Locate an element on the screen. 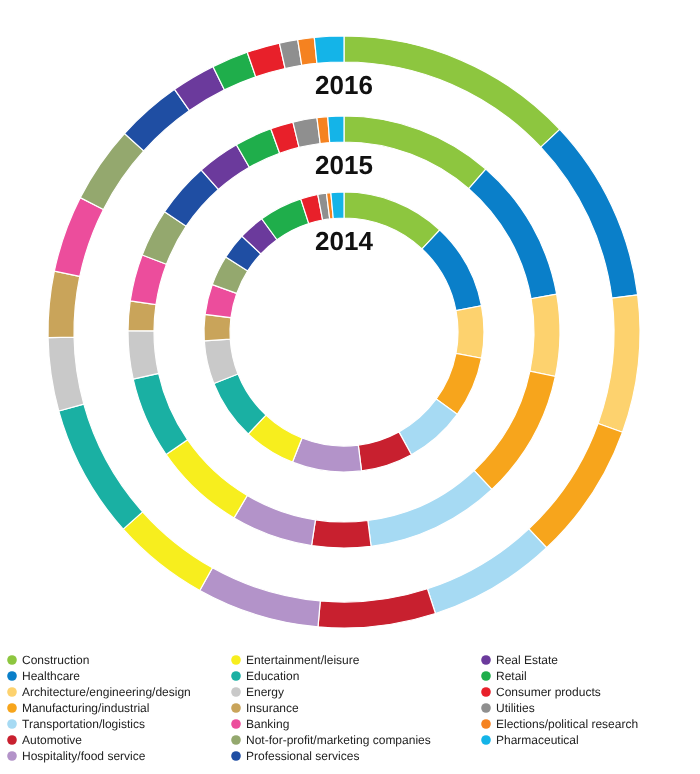  slice-label: 2015 is located at coordinates (344, 165).